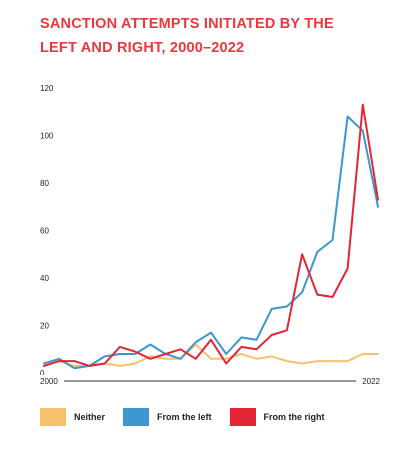 This screenshot has width=417, height=462. I want to click on legend-label-from-the-right: From the right, so click(294, 417).